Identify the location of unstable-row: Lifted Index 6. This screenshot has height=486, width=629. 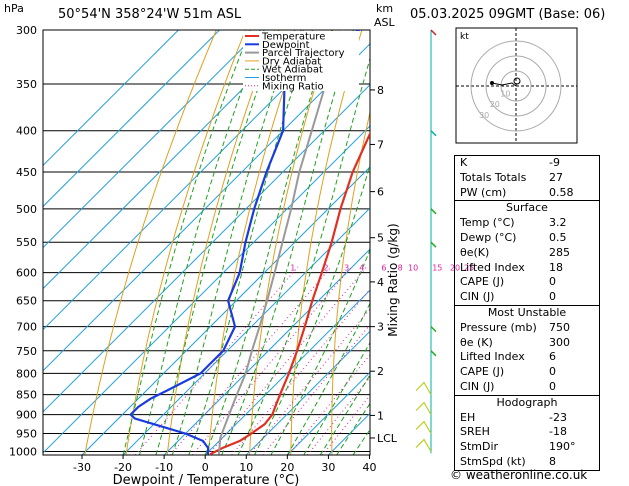
(527, 357).